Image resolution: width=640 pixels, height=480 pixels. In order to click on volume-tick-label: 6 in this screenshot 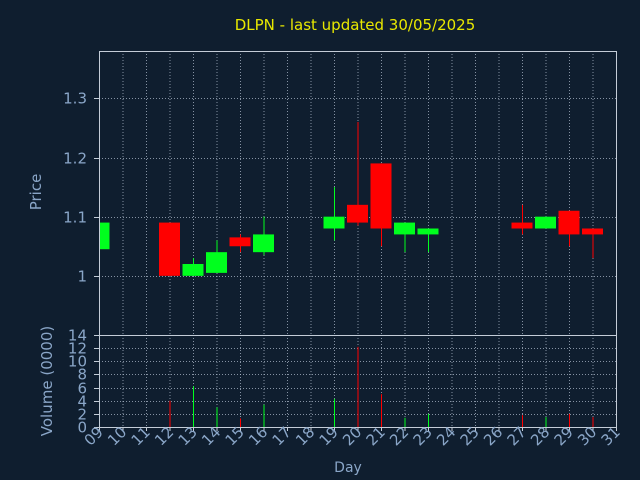, I will do `click(82, 389)`.